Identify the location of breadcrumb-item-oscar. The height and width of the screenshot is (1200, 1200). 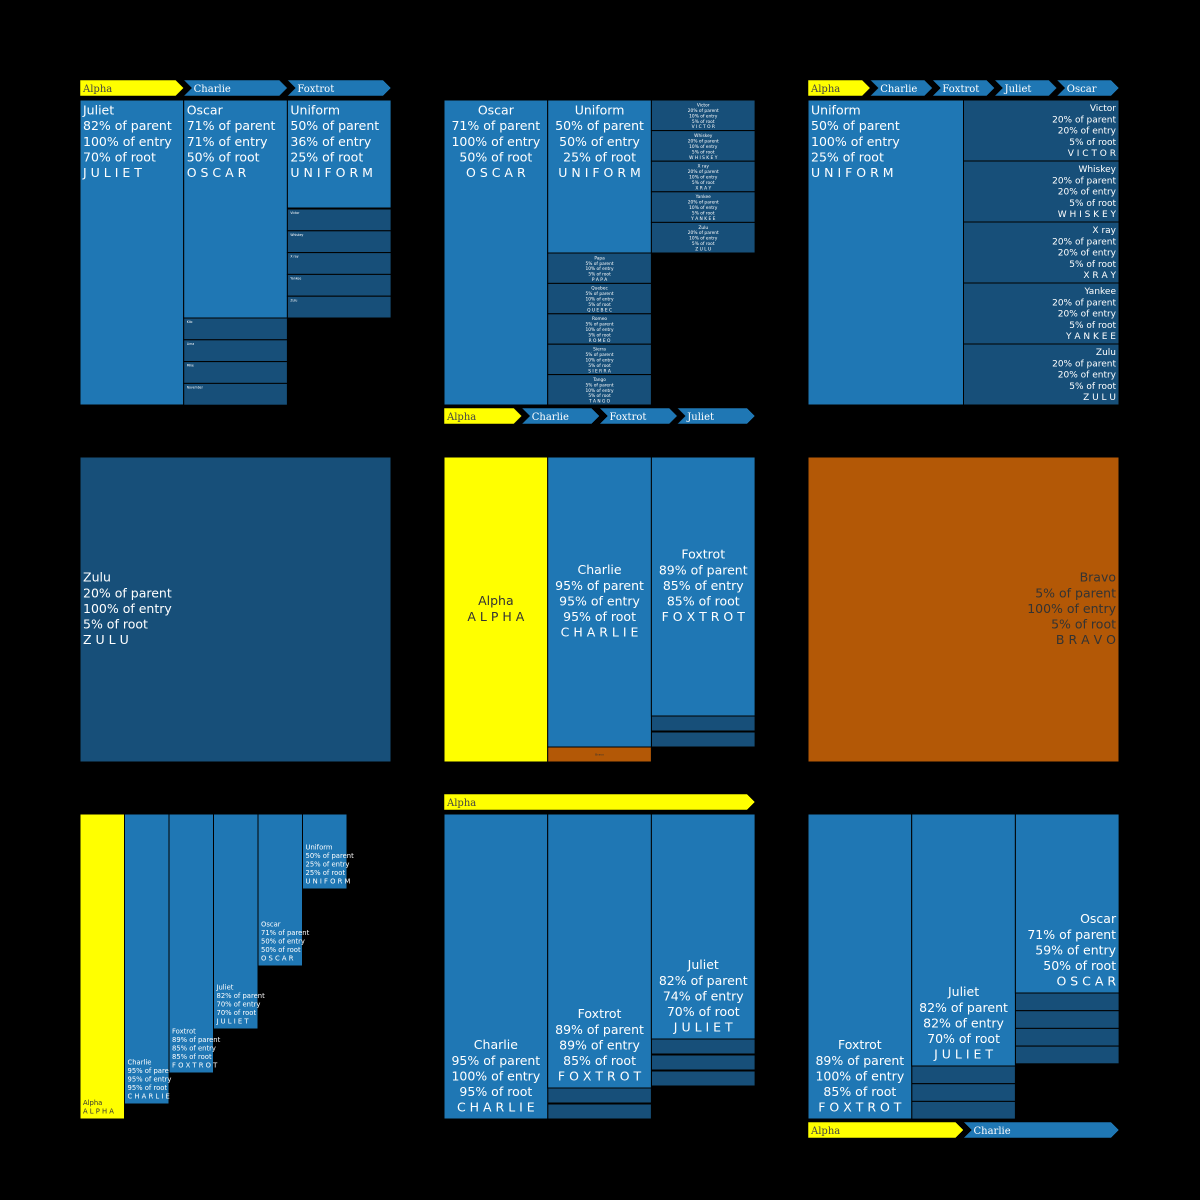
(1088, 88).